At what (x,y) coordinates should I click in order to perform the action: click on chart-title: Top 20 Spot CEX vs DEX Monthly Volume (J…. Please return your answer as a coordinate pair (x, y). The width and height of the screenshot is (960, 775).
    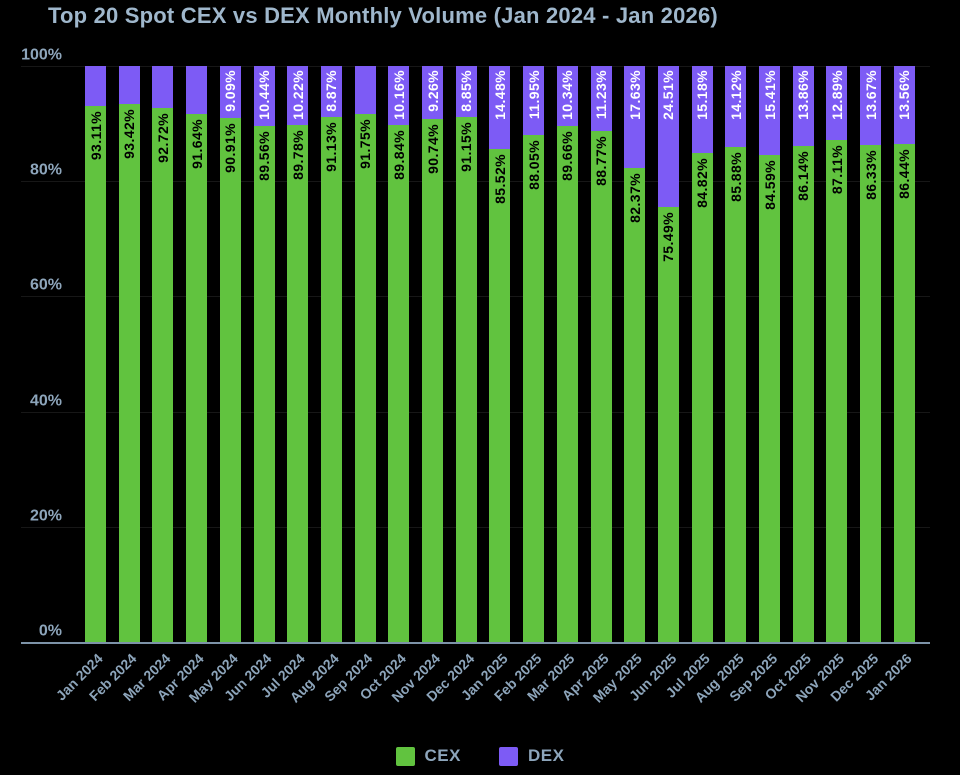
    Looking at the image, I should click on (383, 15).